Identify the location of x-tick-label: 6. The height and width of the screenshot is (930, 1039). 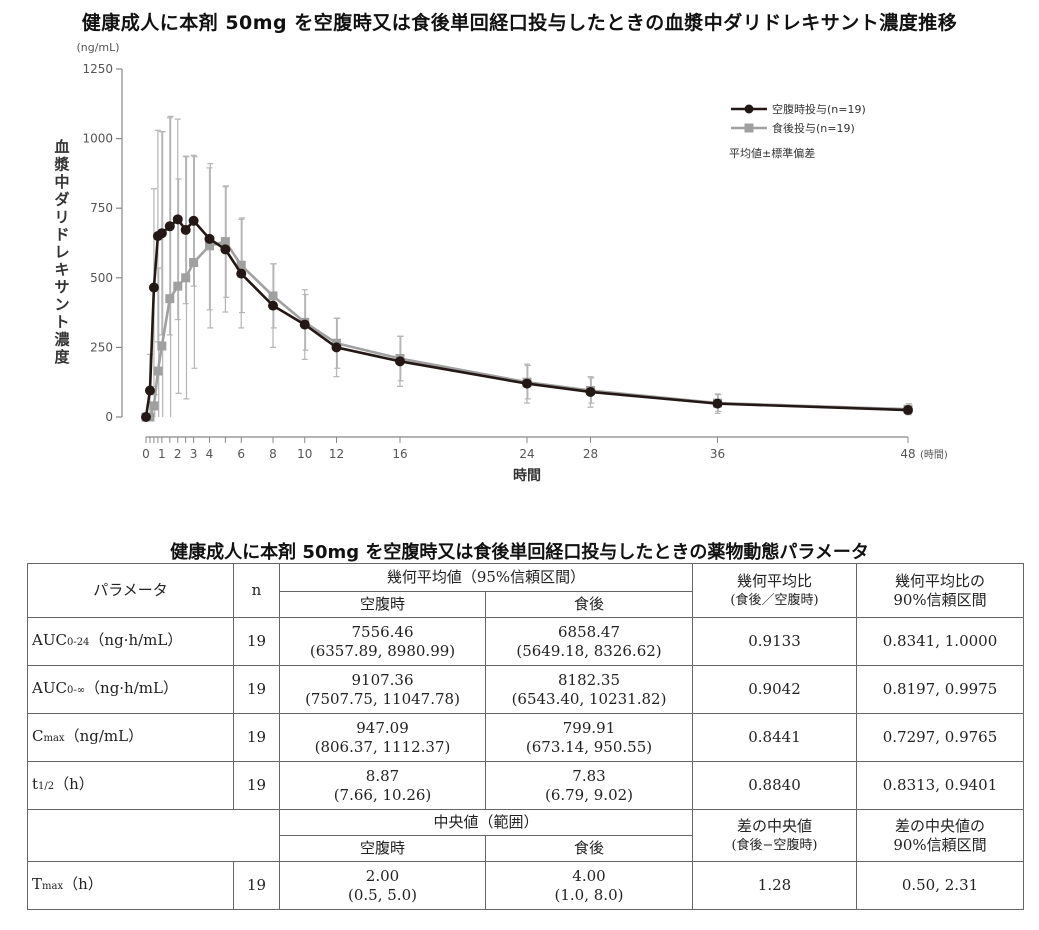
(241, 454).